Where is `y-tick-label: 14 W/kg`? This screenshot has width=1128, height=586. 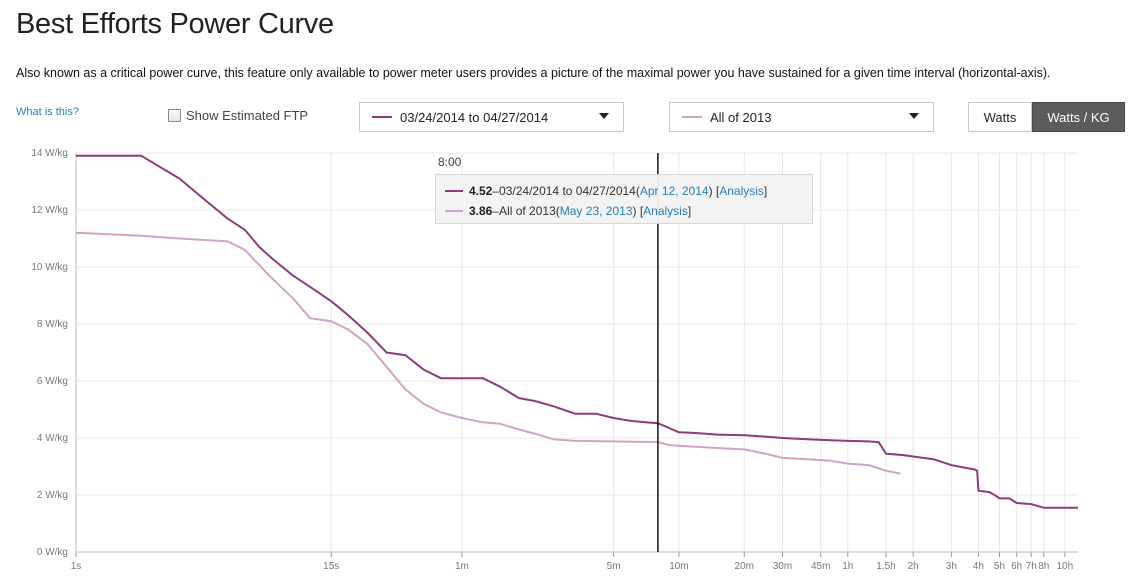
y-tick-label: 14 W/kg is located at coordinates (49, 153).